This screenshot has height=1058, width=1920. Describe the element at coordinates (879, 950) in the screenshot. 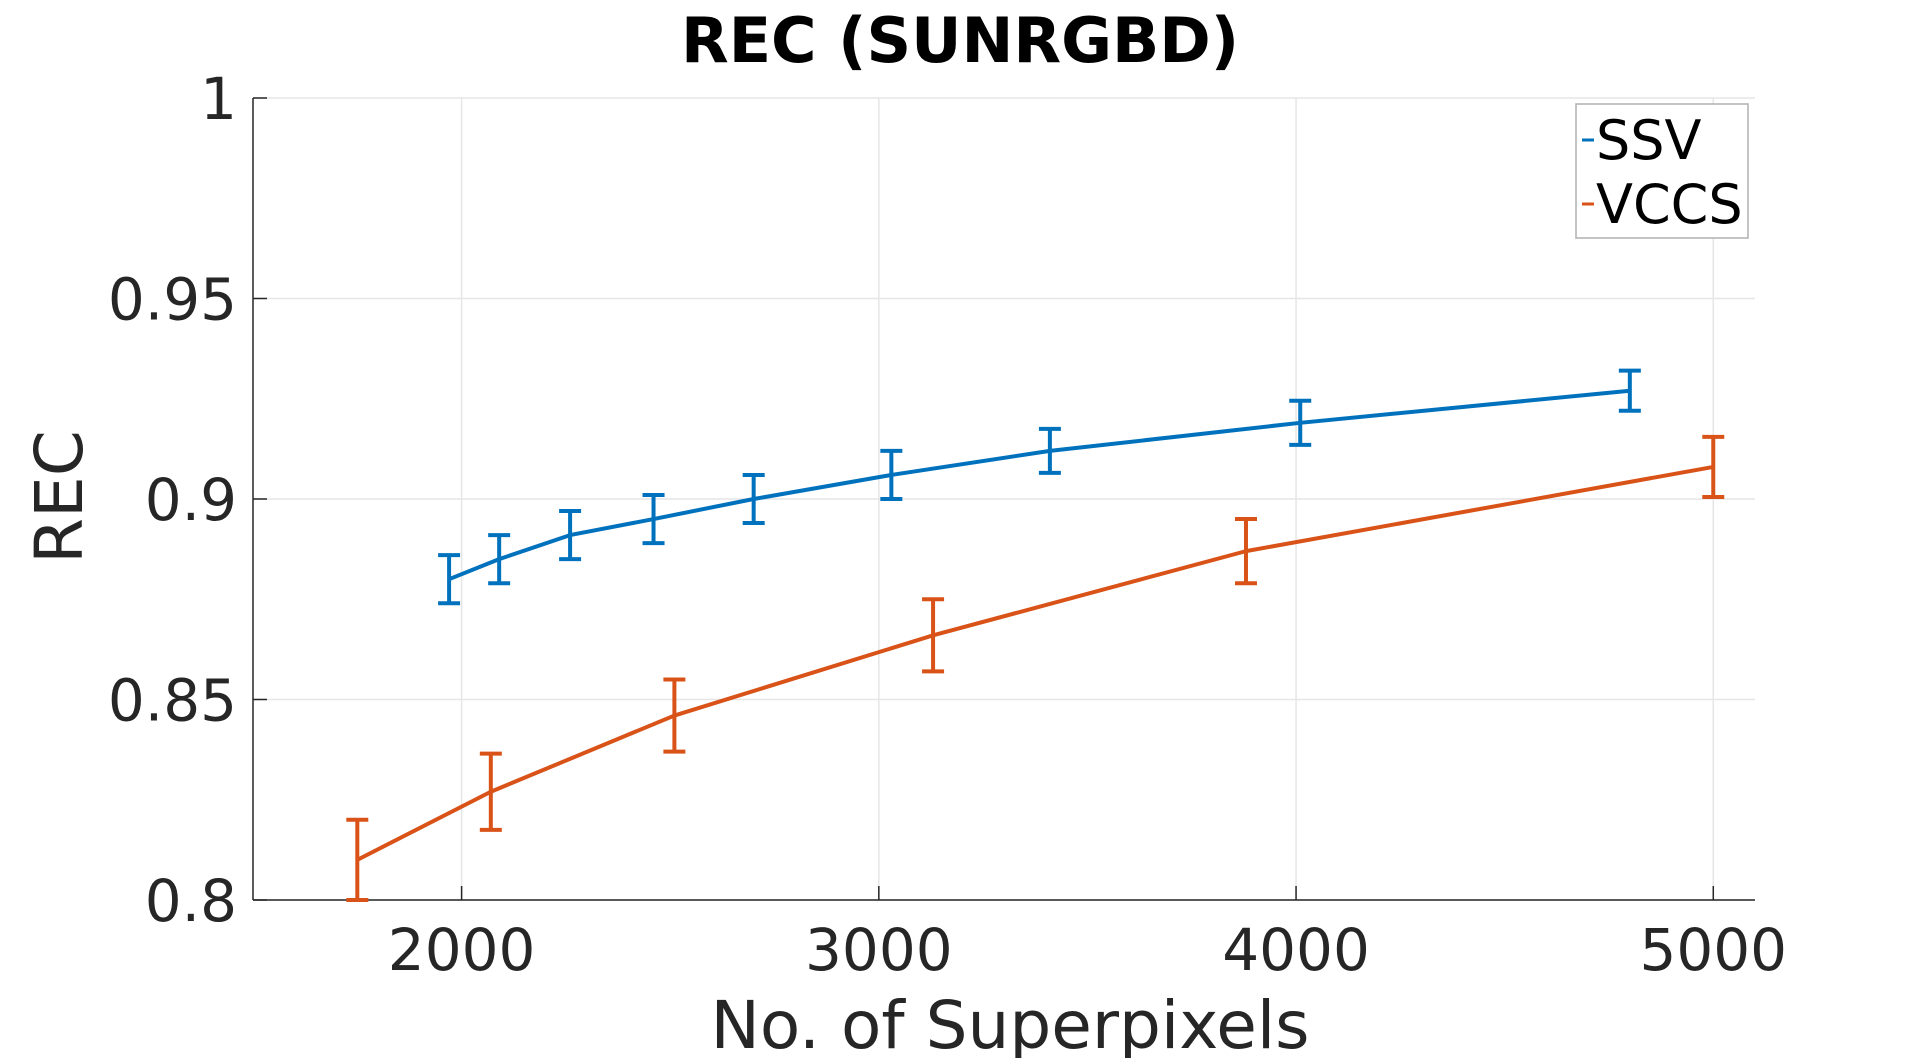

I see `x-tick-label: 3000` at that location.